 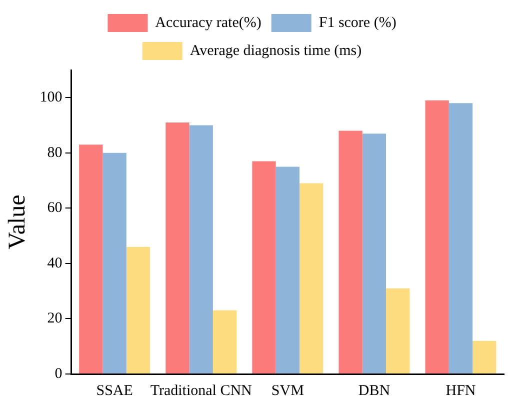 What do you see at coordinates (201, 390) in the screenshot?
I see `x-tick-label: Traditional CNN` at bounding box center [201, 390].